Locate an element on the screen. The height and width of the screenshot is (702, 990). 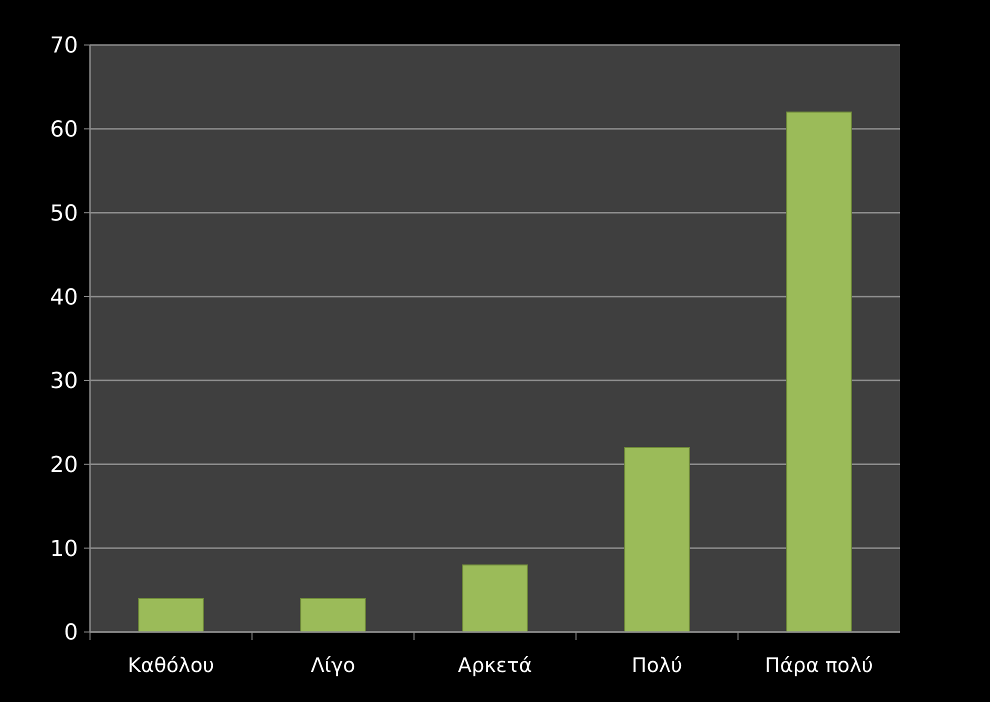
x-tick-label: Αρκετά is located at coordinates (495, 665).